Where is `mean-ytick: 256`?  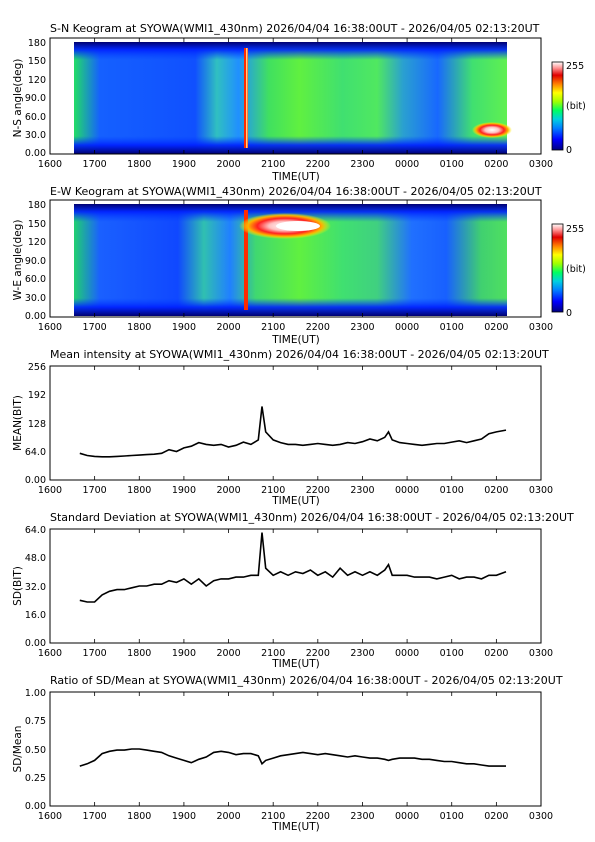 mean-ytick: 256 is located at coordinates (37, 367).